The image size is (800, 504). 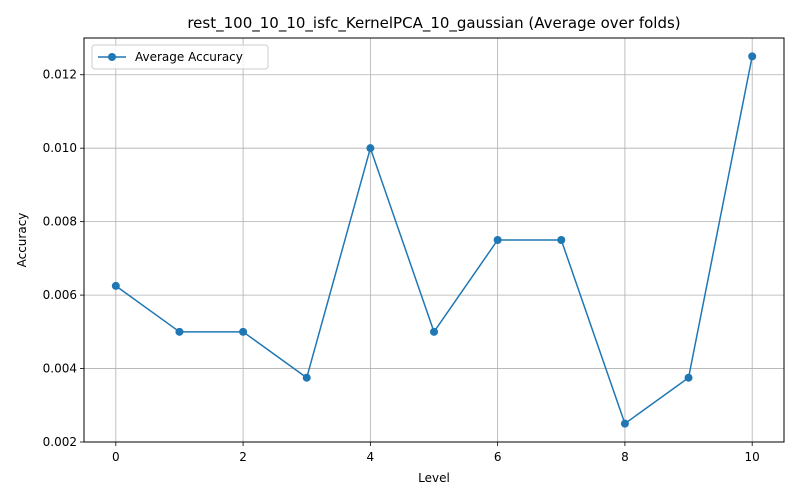 I want to click on x-axis-ticks: 0 2 4 6 8 10, so click(x=436, y=453).